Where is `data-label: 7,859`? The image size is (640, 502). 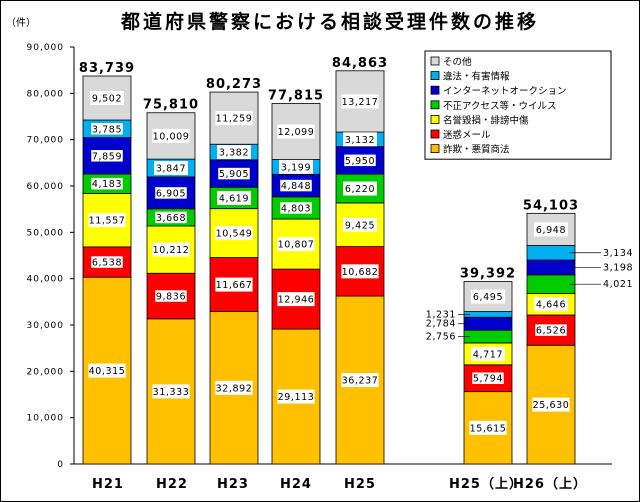 data-label: 7,859 is located at coordinates (107, 156).